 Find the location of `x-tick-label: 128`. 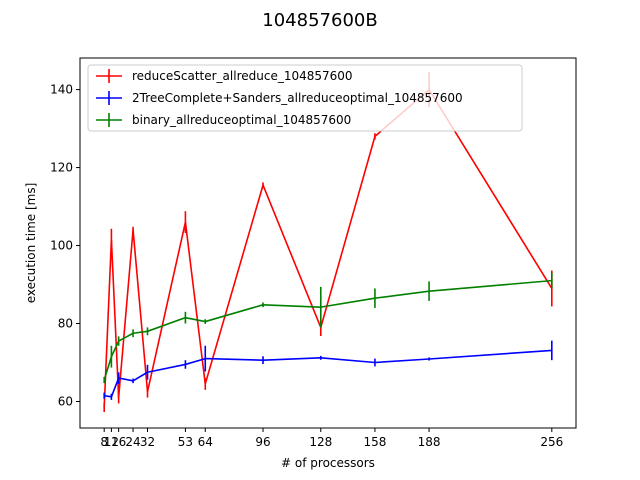

x-tick-label: 128 is located at coordinates (320, 442).